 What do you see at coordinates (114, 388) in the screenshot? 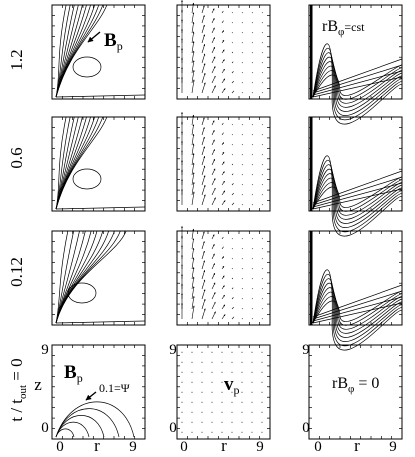
I see `psi-label: 0.1=Ψ` at bounding box center [114, 388].